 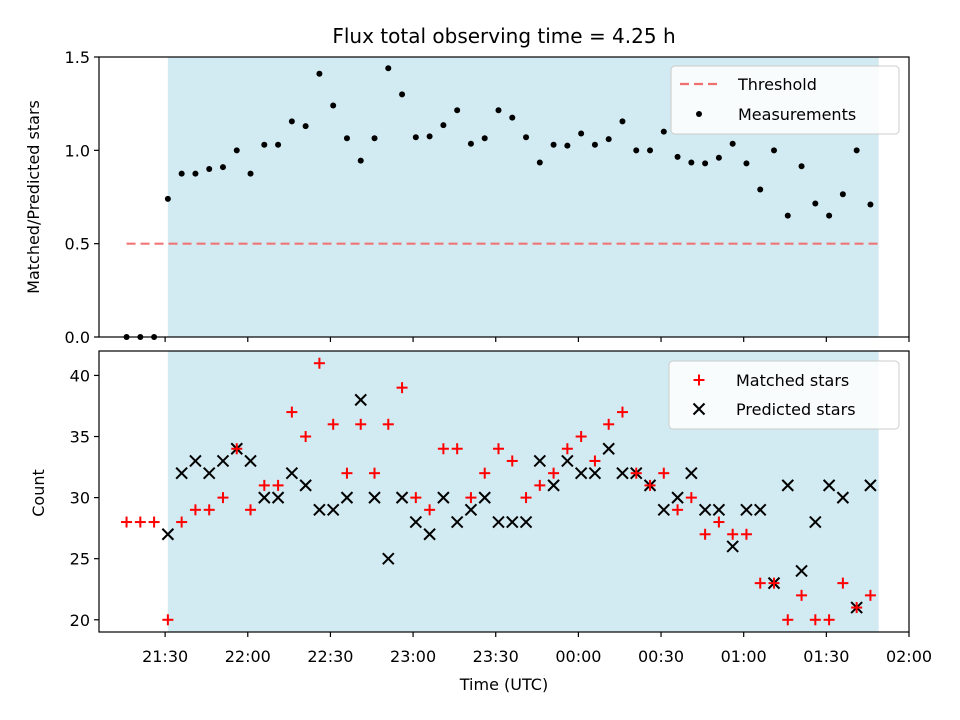 I want to click on x-tick-label: 22:00, so click(x=248, y=656).